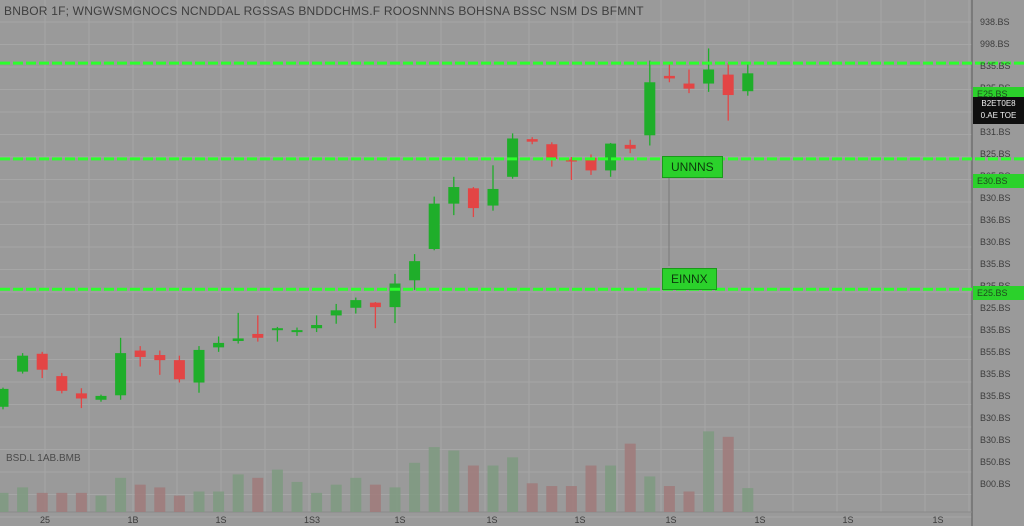  Describe the element at coordinates (312, 520) in the screenshot. I see `time-axis-label: 1S3` at that location.